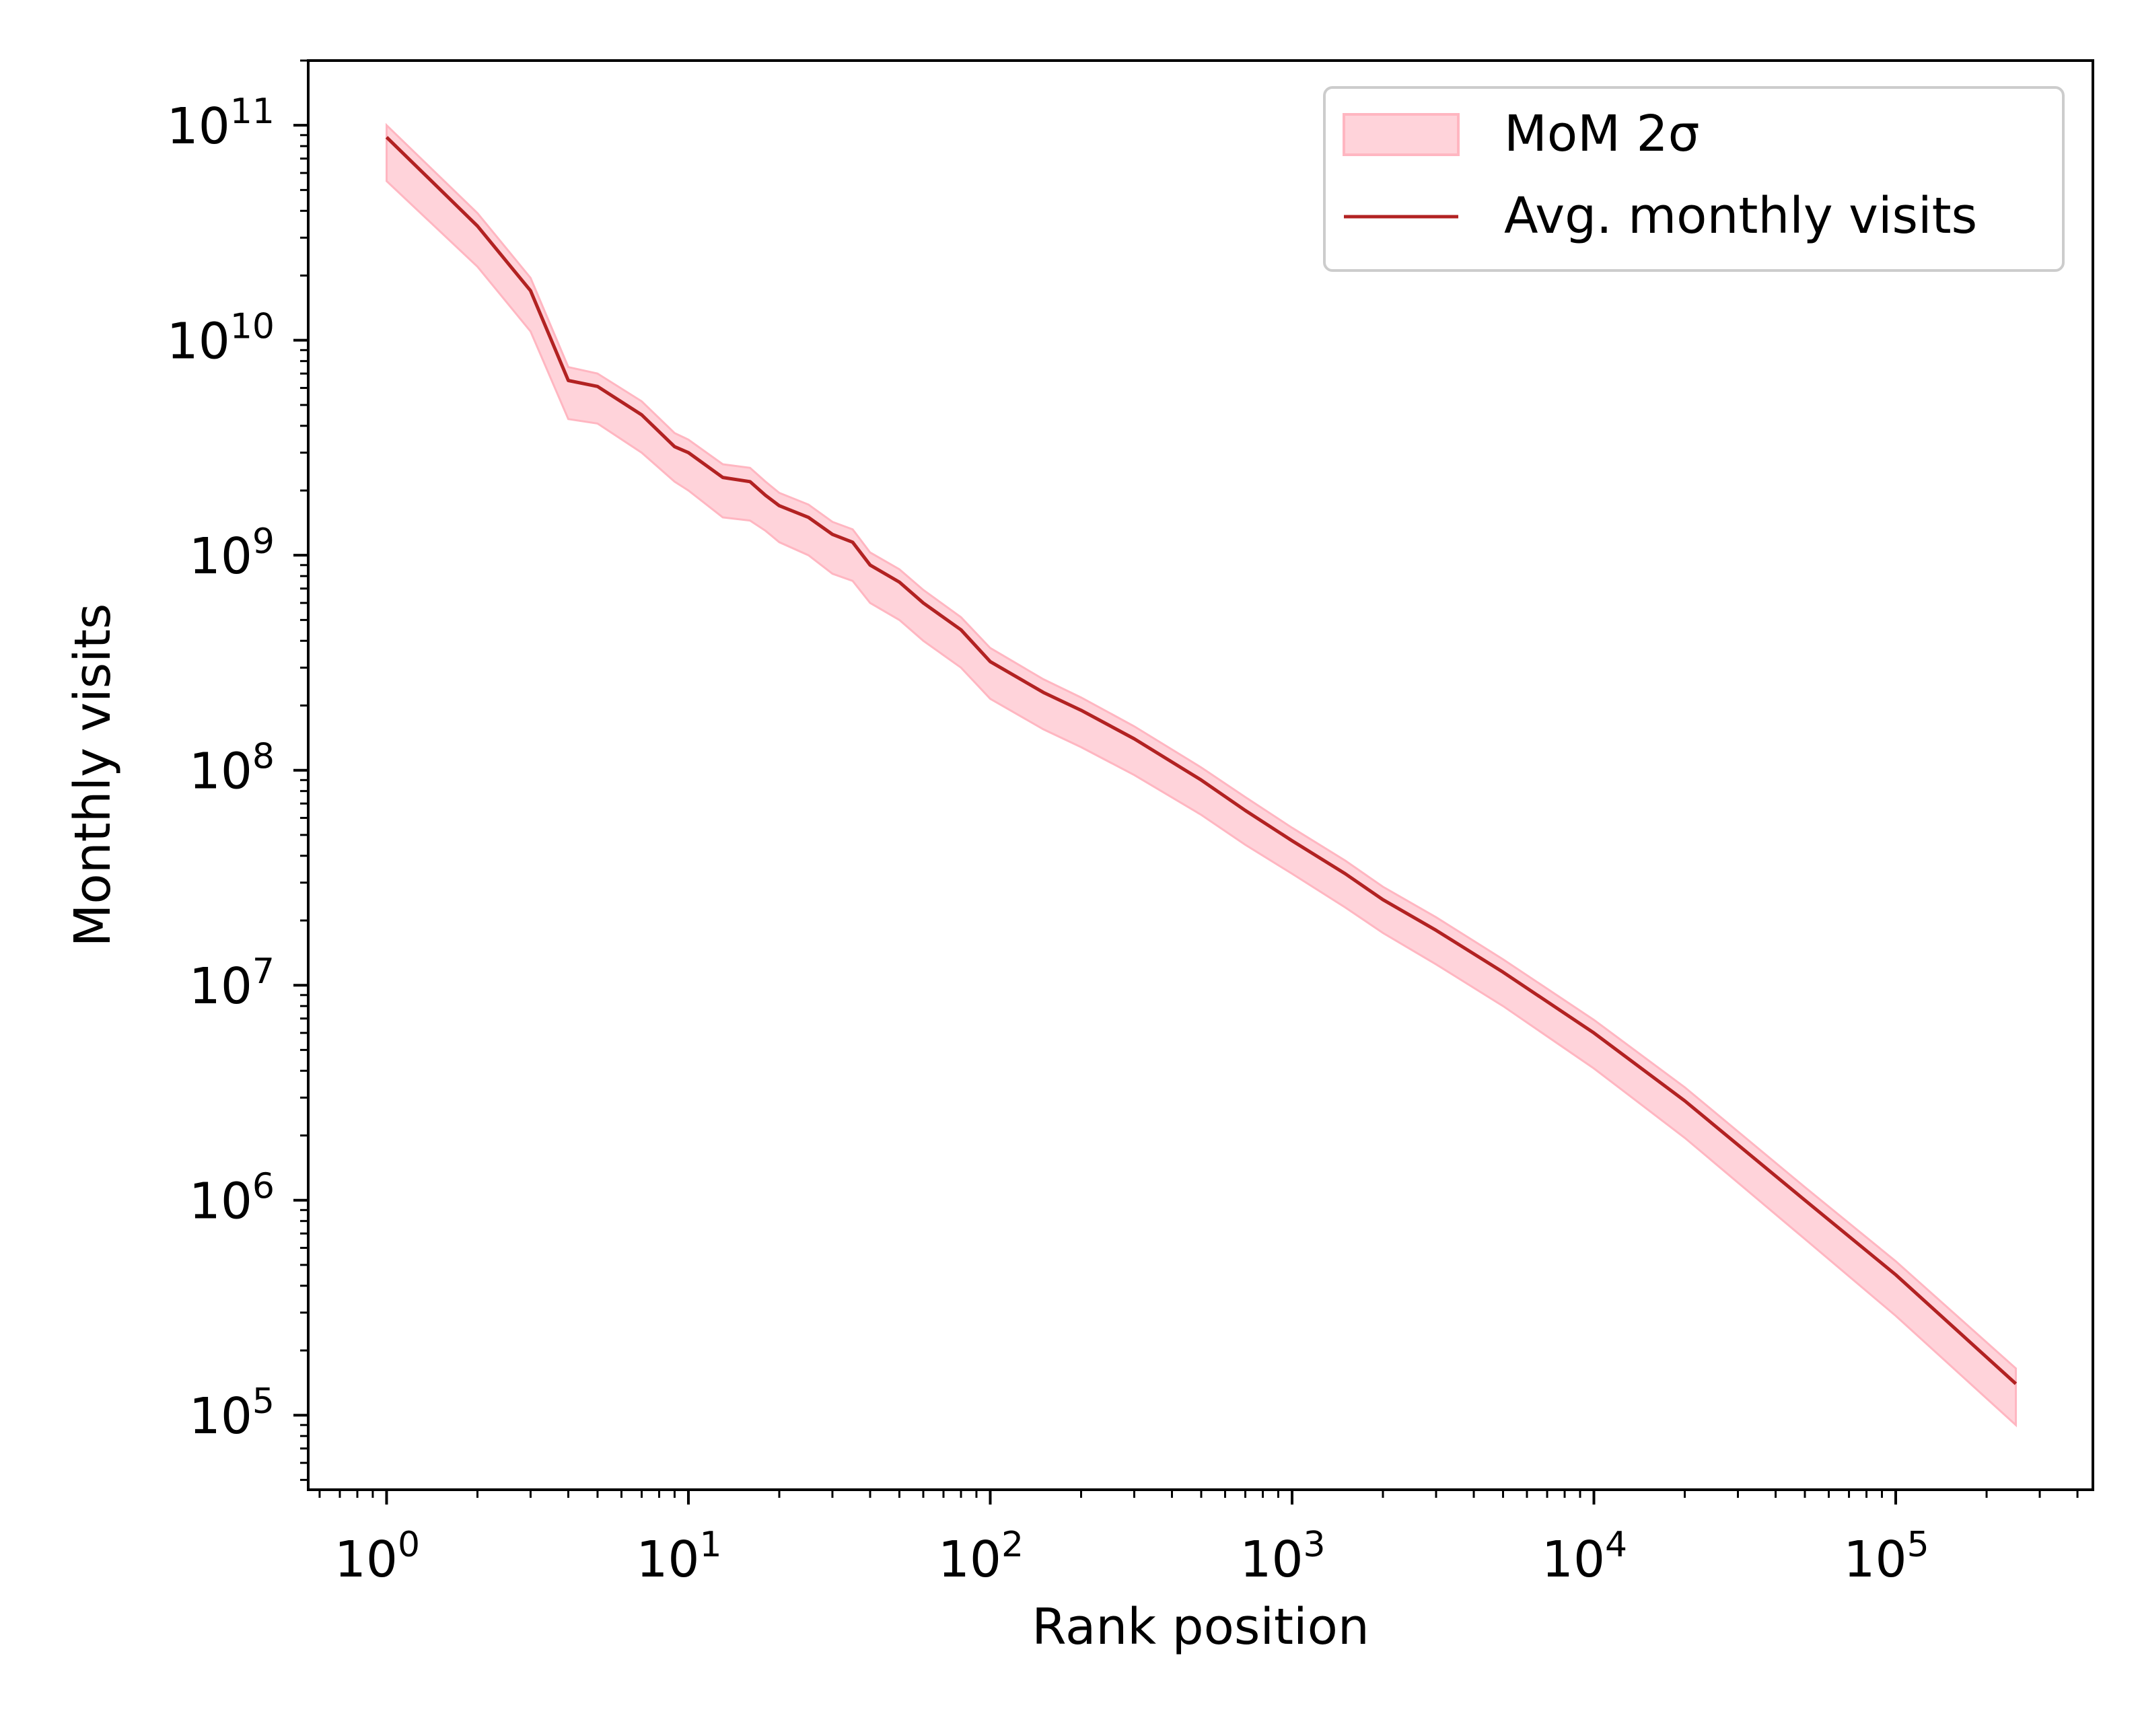 Image resolution: width=2140 pixels, height=1736 pixels. What do you see at coordinates (1601, 134) in the screenshot?
I see `legend-band-label: MoM 2σ` at bounding box center [1601, 134].